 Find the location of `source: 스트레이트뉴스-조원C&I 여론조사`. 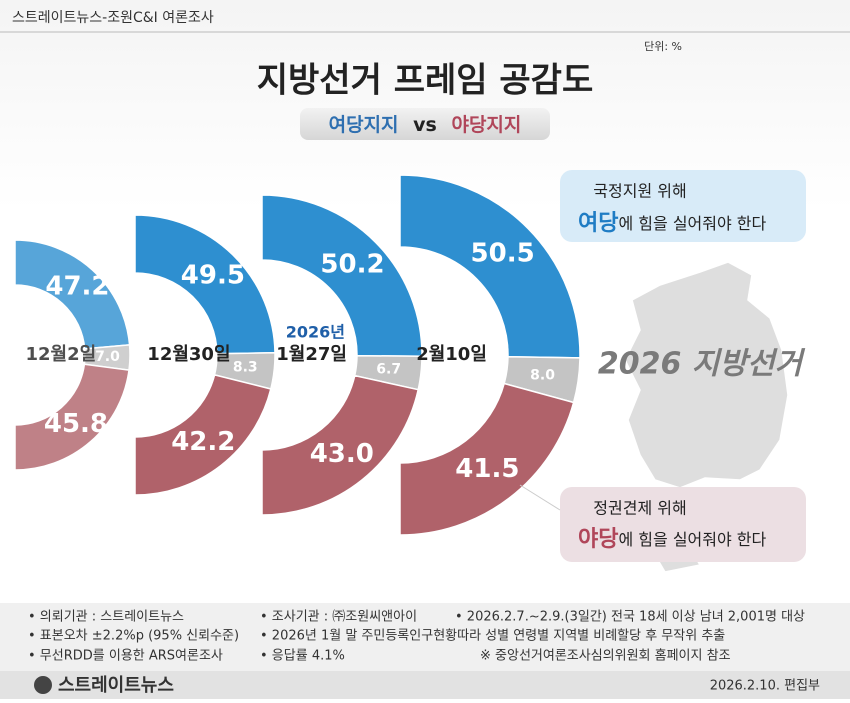

source: 스트레이트뉴스-조원C&I 여론조사 is located at coordinates (113, 18).